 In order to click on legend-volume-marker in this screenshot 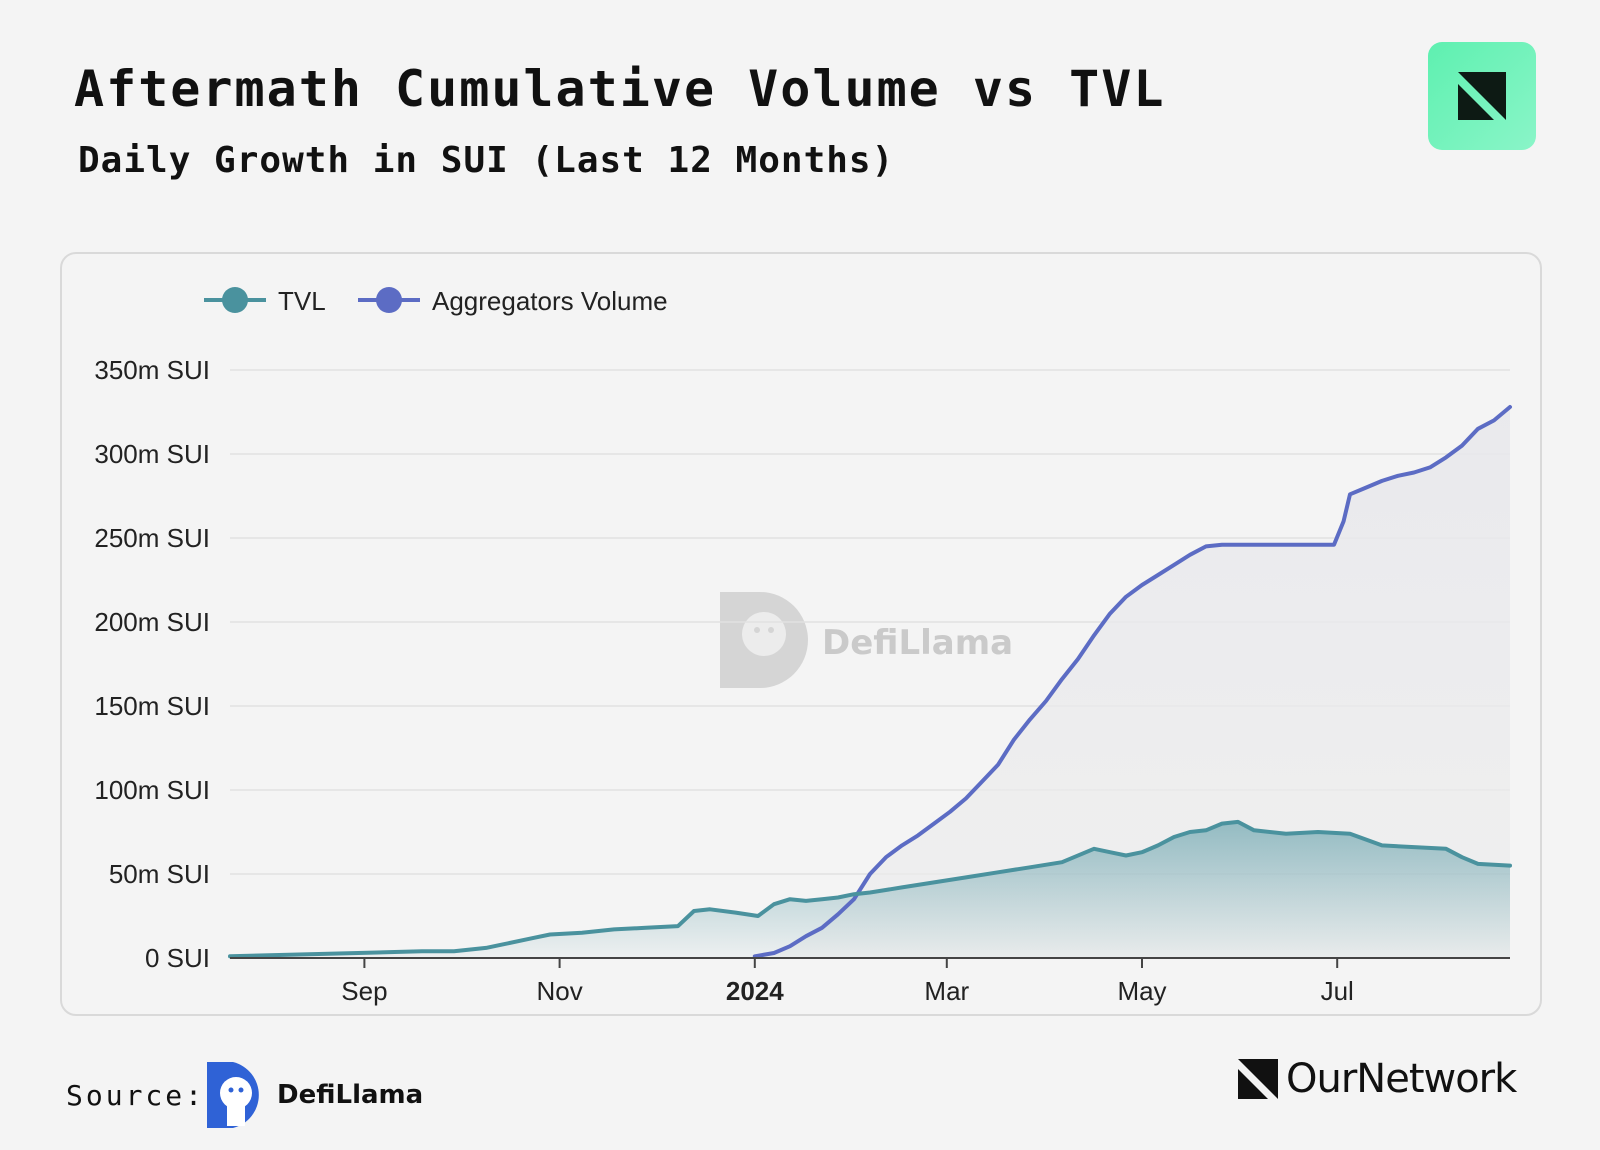, I will do `click(389, 300)`.